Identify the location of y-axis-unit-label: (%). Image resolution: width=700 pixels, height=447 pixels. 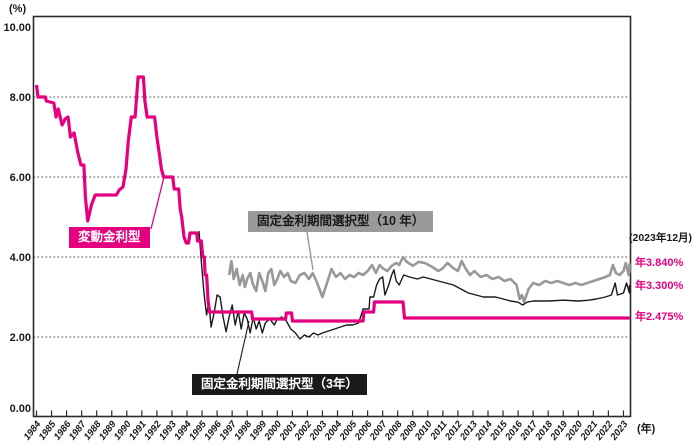
(18, 9).